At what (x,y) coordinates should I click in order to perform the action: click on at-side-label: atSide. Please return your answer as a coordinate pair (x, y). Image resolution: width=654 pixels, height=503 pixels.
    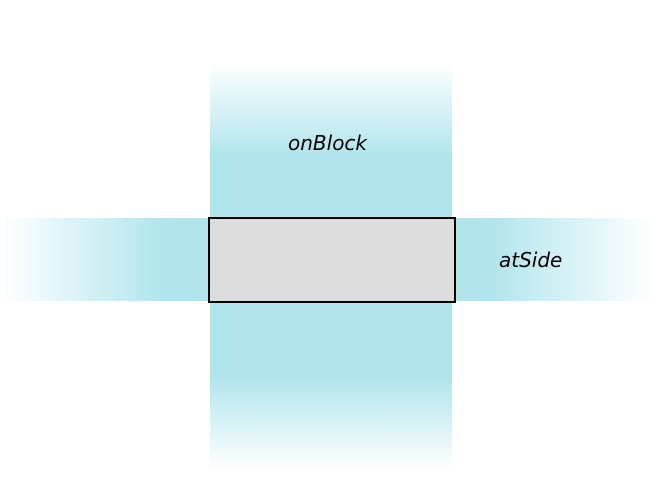
    Looking at the image, I should click on (531, 260).